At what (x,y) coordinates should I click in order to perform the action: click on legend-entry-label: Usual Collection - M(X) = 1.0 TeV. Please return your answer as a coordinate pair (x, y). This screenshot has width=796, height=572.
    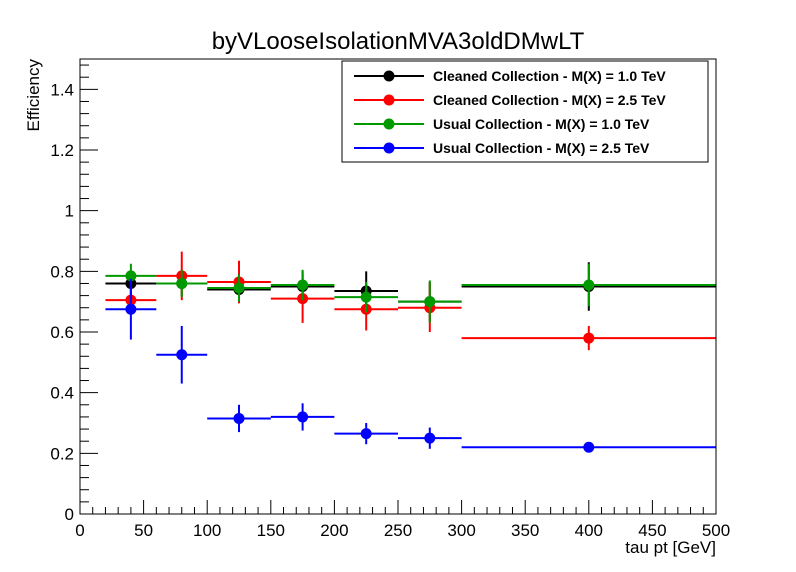
    Looking at the image, I should click on (541, 124).